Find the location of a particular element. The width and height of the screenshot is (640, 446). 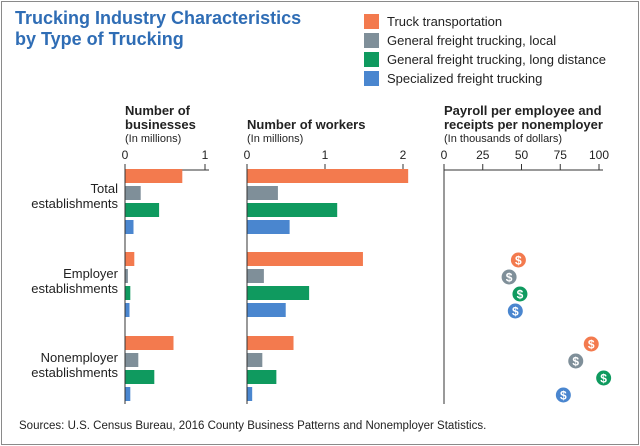

legend-label: Specialized freight trucking is located at coordinates (465, 78).